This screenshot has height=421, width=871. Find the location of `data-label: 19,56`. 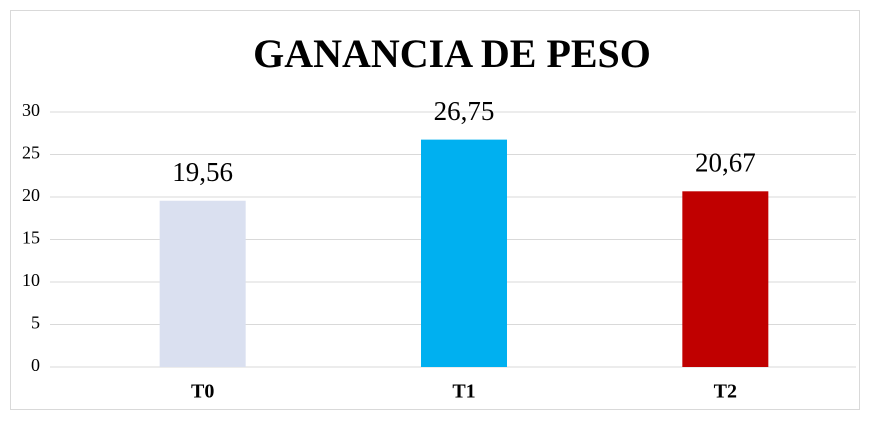

data-label: 19,56 is located at coordinates (202, 172).